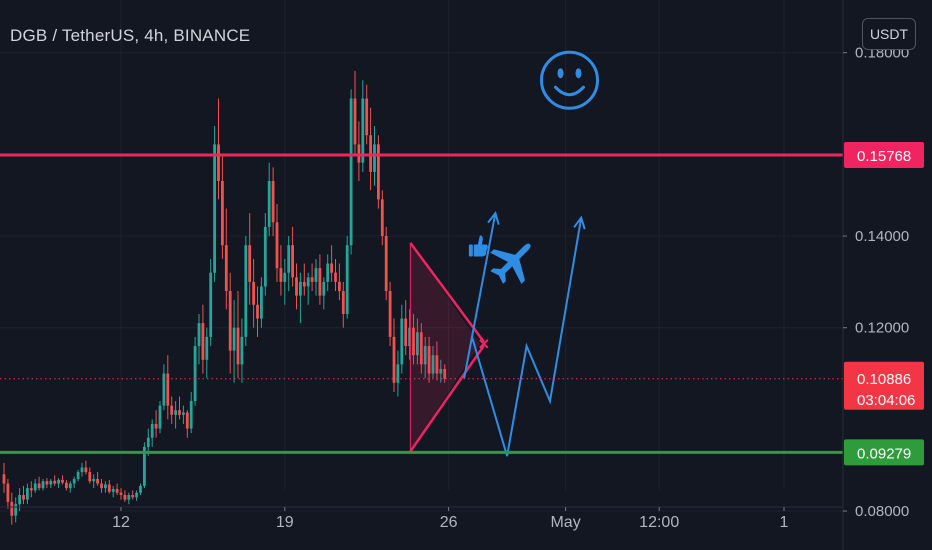 This screenshot has width=932, height=550. I want to click on triangle-upper-line, so click(447, 292).